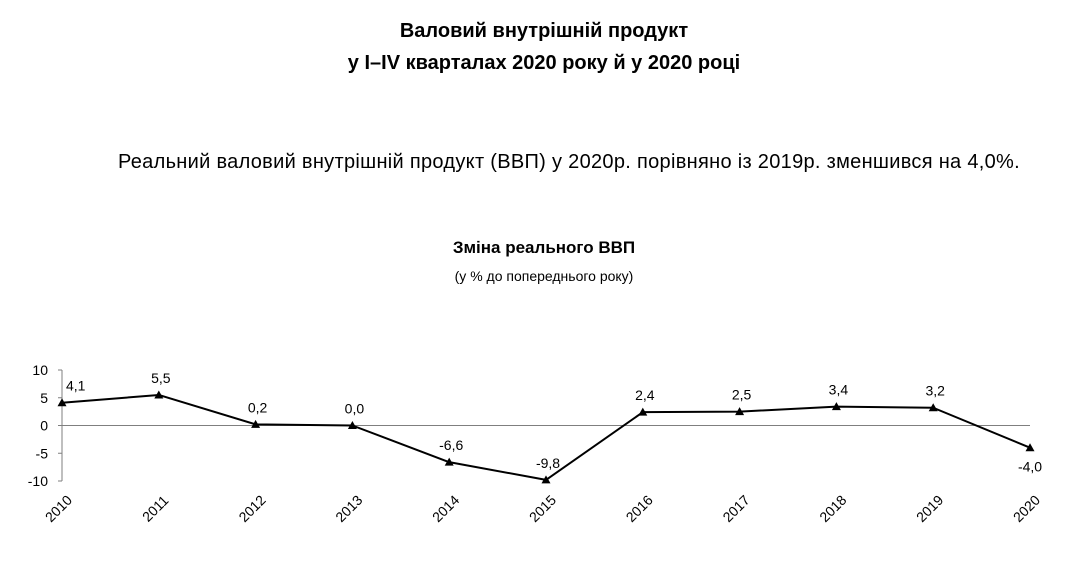 This screenshot has width=1088, height=574. Describe the element at coordinates (251, 508) in the screenshot. I see `x-tick-label: 2012` at that location.